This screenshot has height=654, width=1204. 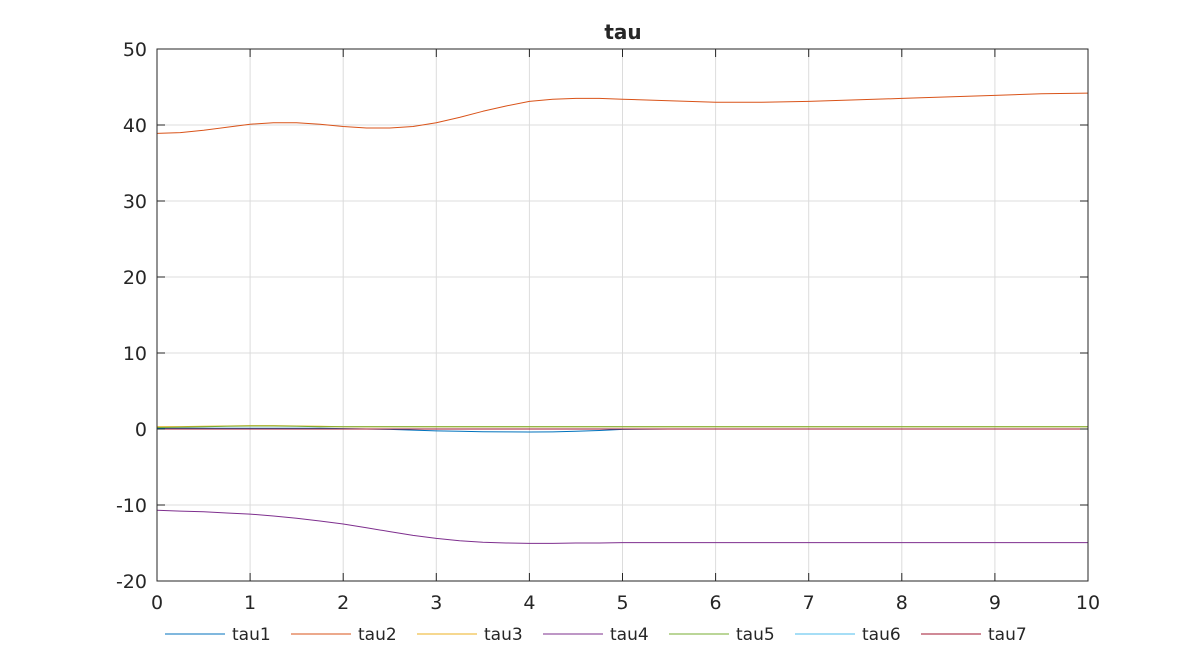 I want to click on x-tick-label: 6, so click(x=716, y=603).